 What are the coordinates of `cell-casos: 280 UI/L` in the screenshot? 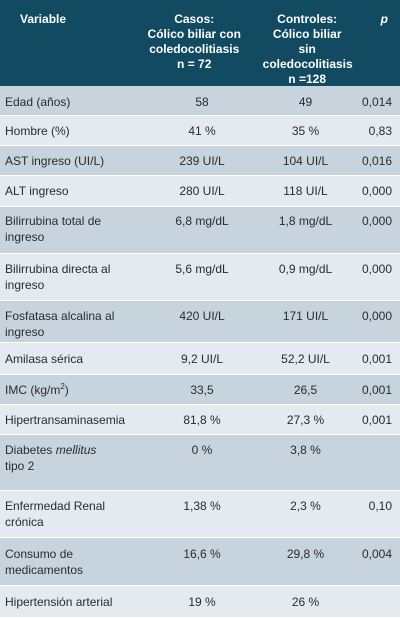 It's located at (202, 191).